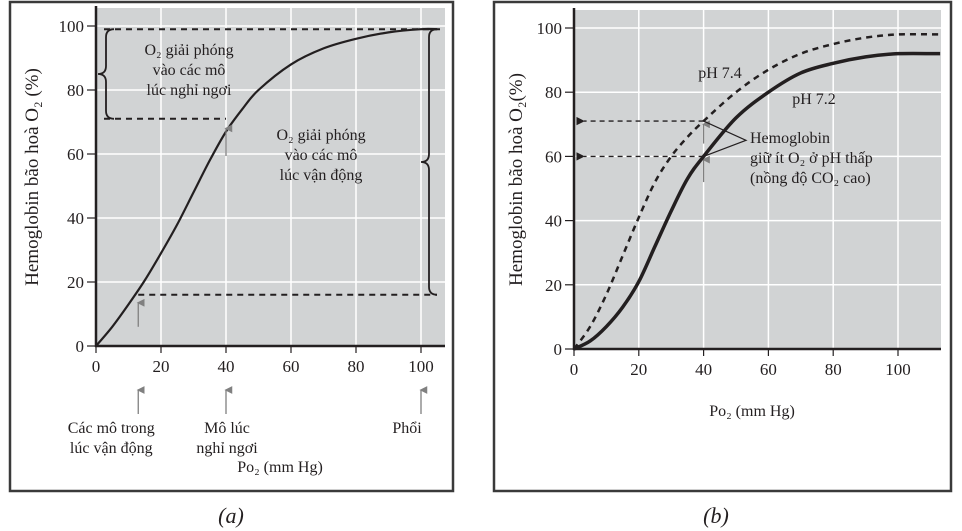 Image resolution: width=962 pixels, height=531 pixels. I want to click on marker-label: lúc vận động, so click(111, 448).